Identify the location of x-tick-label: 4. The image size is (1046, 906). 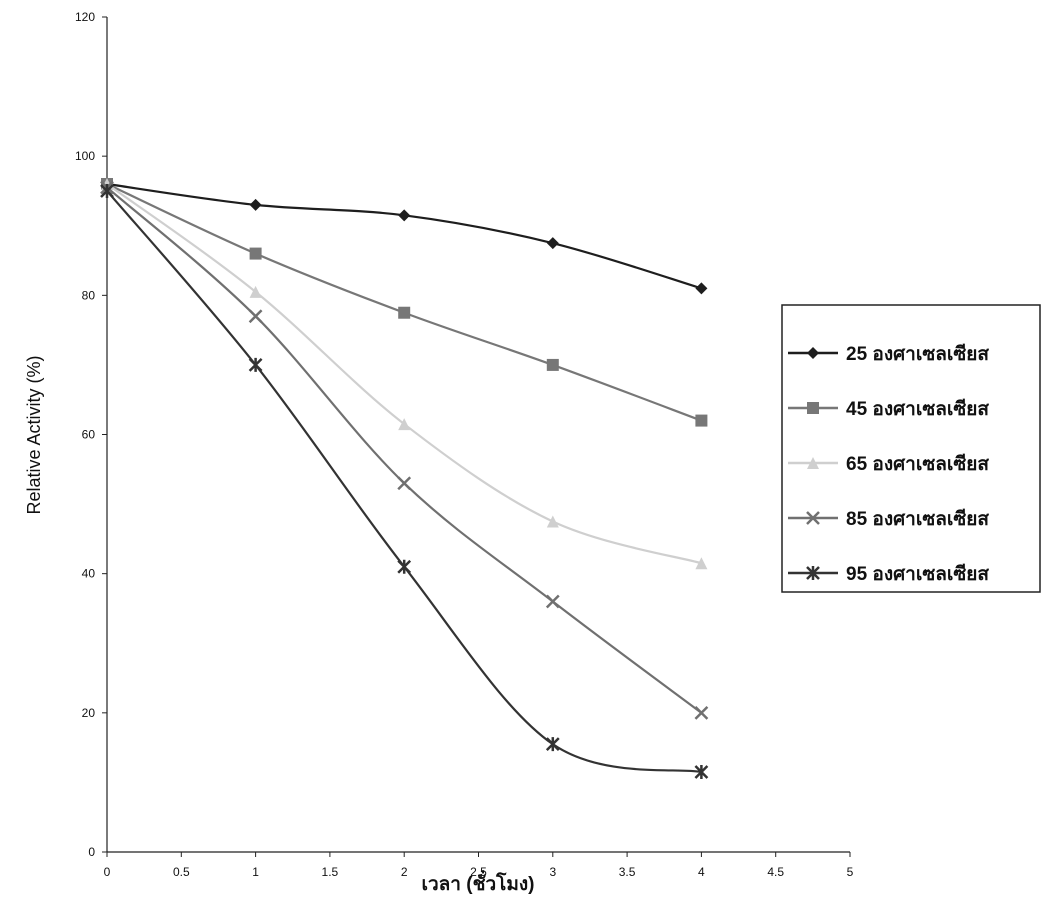
(701, 872).